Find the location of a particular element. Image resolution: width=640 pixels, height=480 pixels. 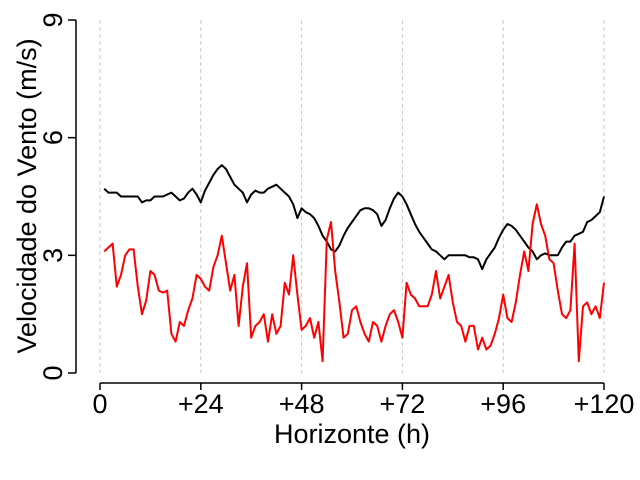

y-axis-title: Velocidade do Vento (m/s) is located at coordinates (27, 195).